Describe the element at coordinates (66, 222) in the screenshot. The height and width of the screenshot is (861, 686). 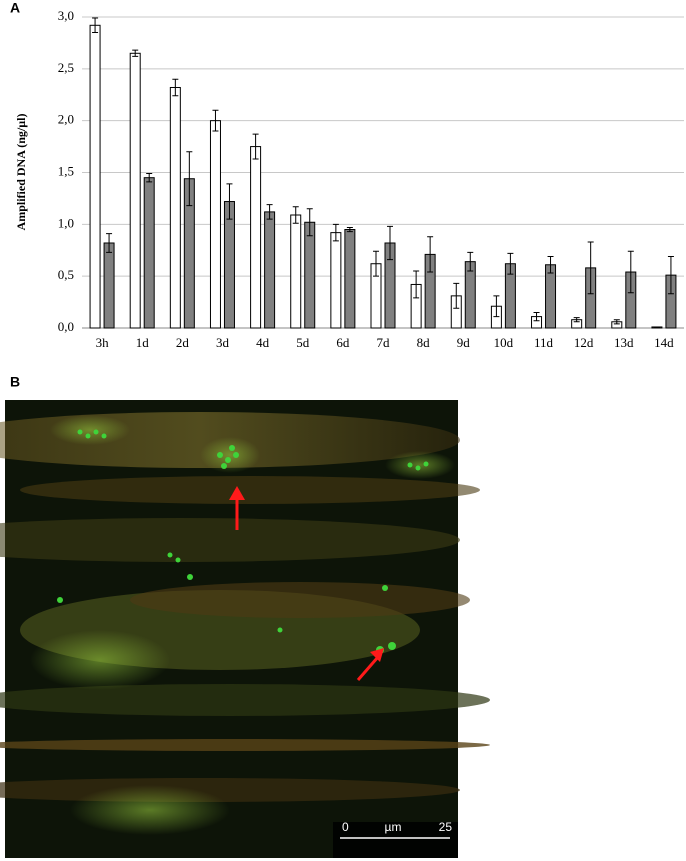
I see `y-tick-label: 1,0` at that location.